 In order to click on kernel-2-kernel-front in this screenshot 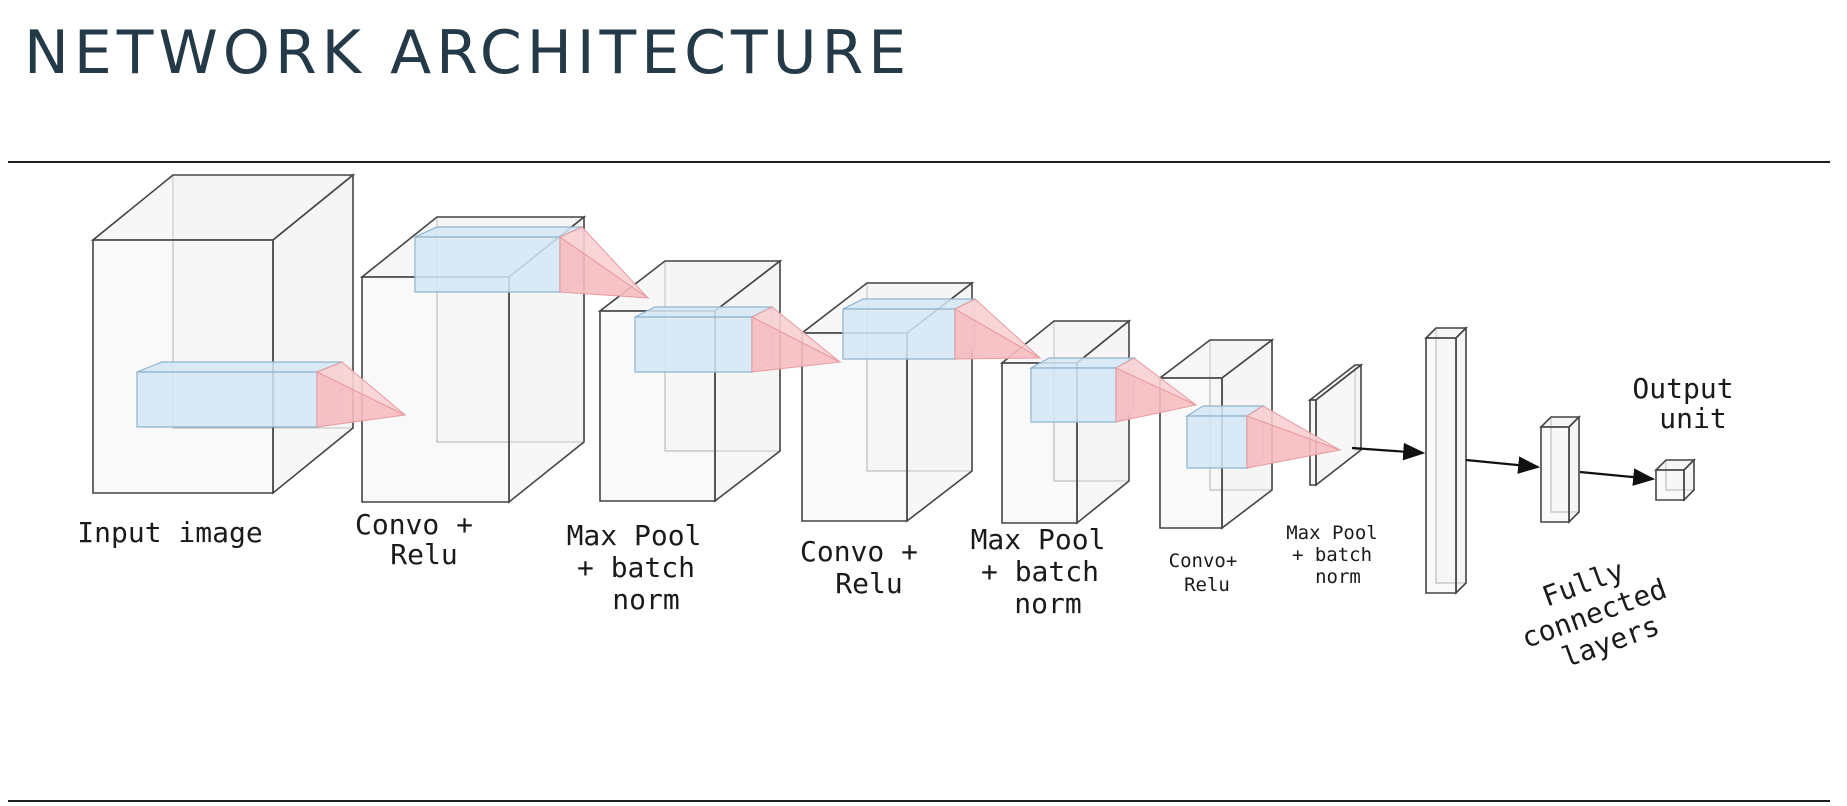, I will do `click(487, 264)`.